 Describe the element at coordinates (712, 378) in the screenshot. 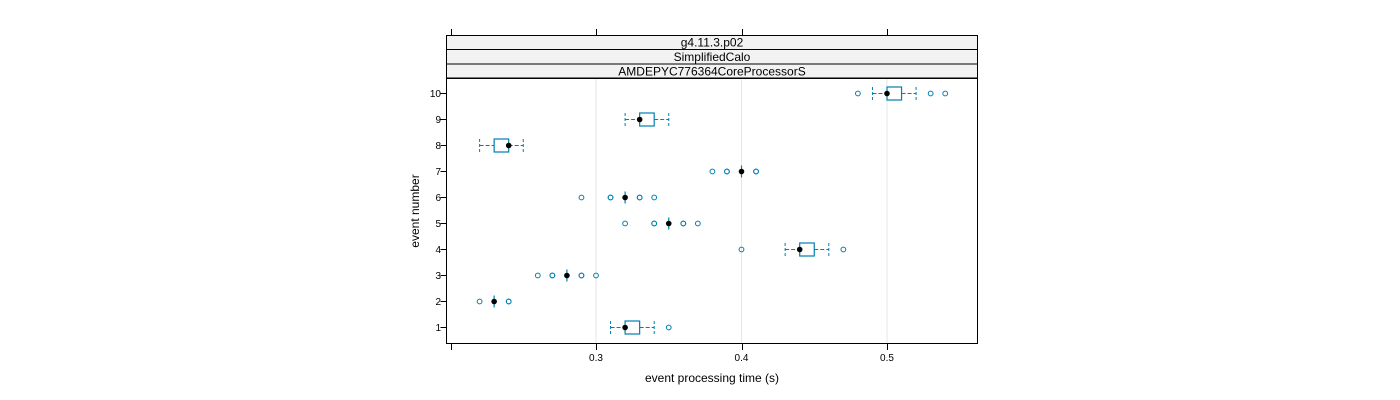

I see `x-axis-title: event processing time (s)` at that location.